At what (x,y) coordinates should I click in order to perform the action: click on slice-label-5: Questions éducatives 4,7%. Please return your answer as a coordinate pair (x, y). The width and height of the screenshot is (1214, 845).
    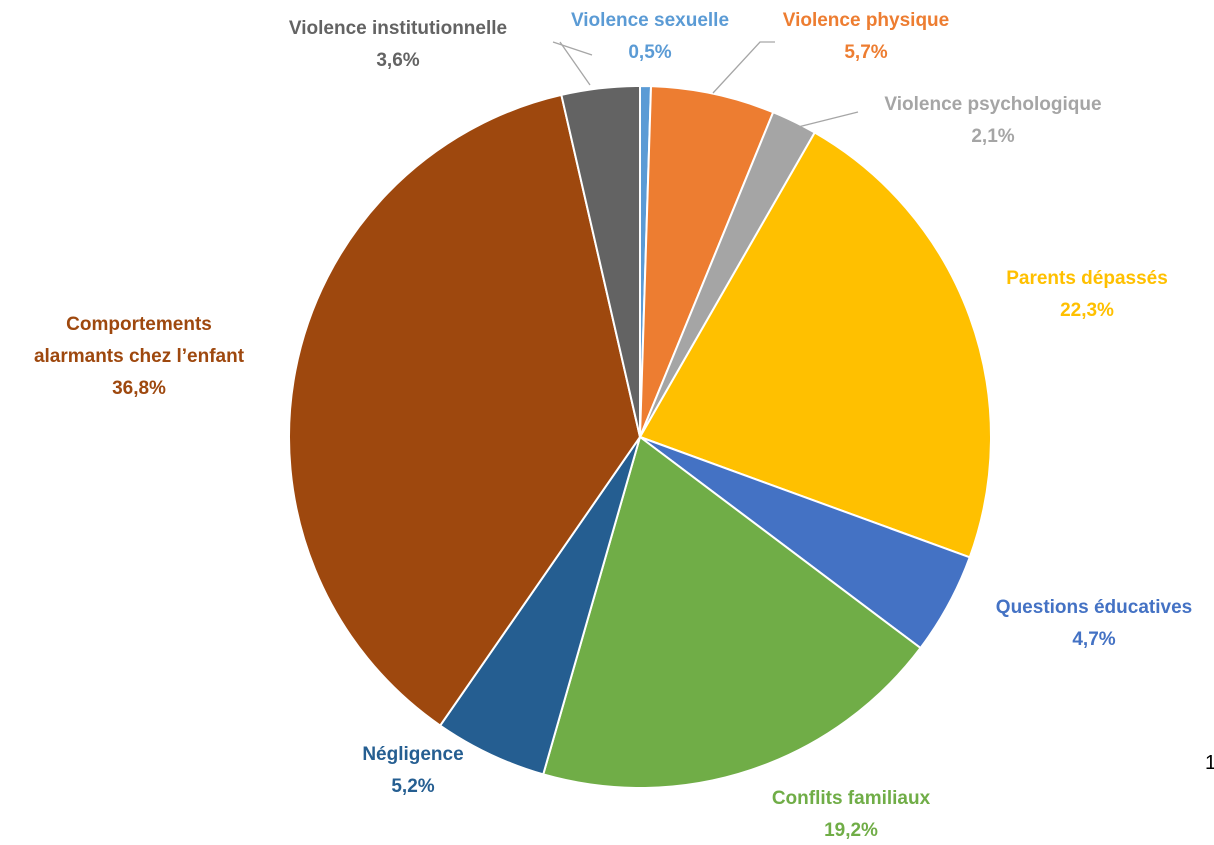
    Looking at the image, I should click on (1094, 623).